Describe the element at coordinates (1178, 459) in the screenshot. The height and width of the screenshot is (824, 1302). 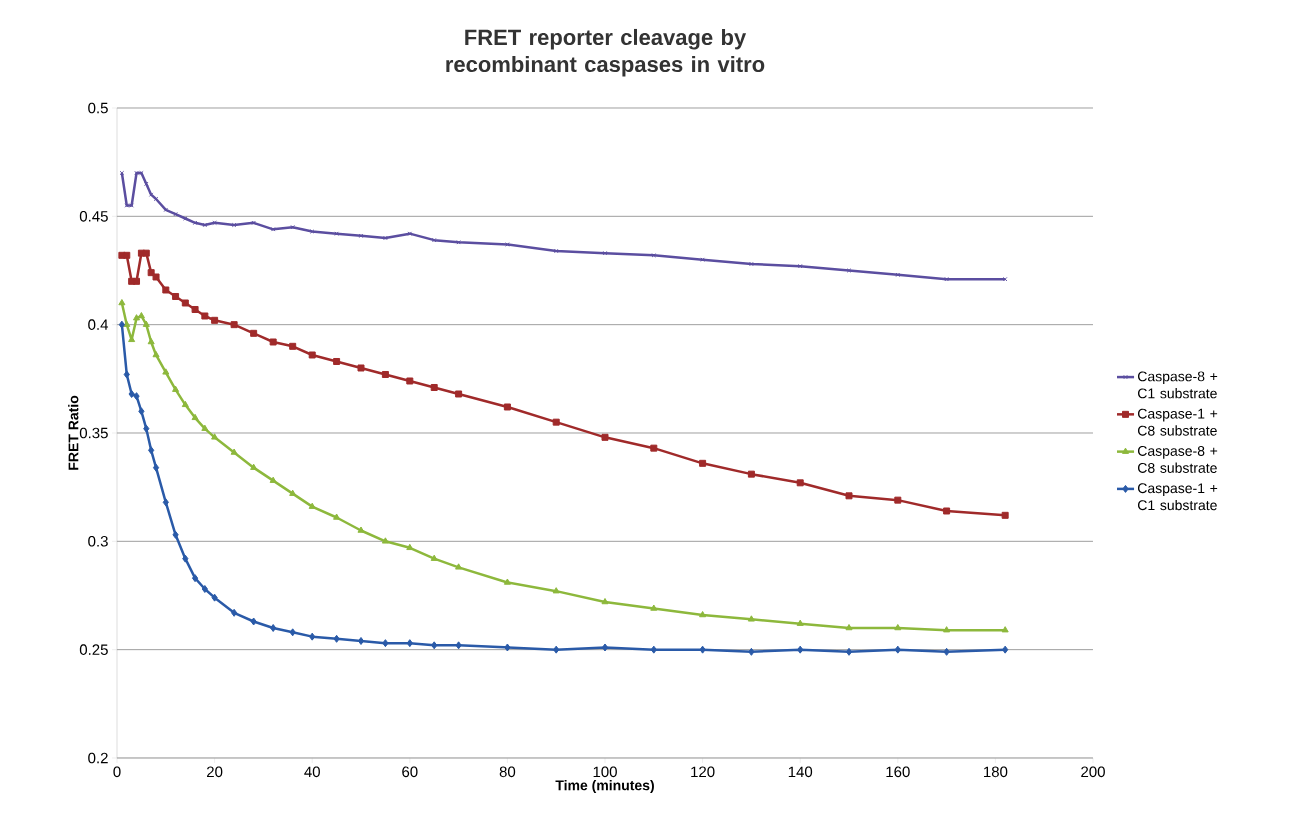
I see `legend-label: Caspase-8 + C8 substrate` at that location.